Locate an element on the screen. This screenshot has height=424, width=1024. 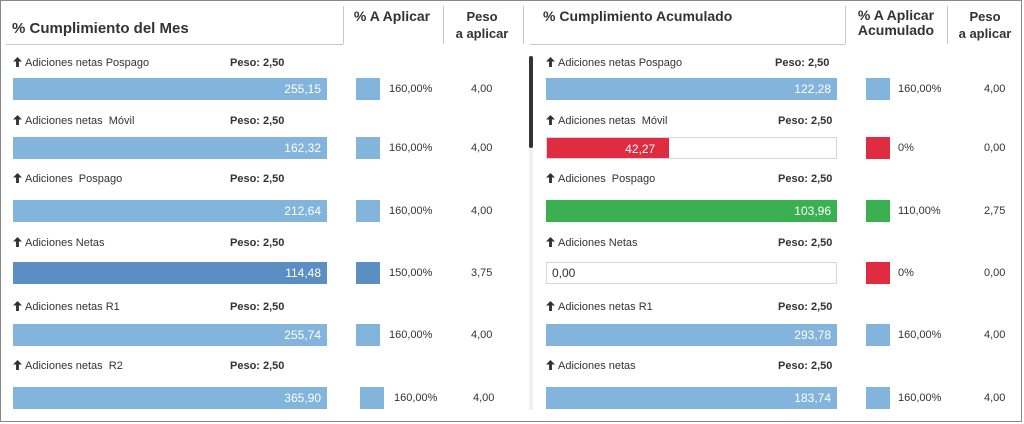
metric-label-text: Adiciones netas R2 is located at coordinates (74, 366).